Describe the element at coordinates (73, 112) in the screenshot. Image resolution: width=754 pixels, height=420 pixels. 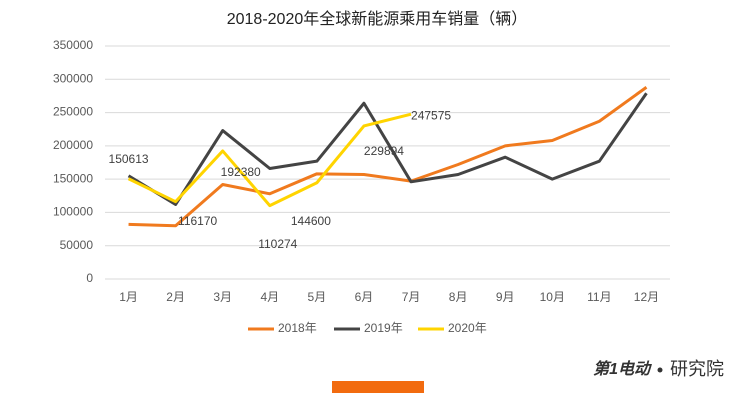
I see `y-tick-label: 250000` at that location.